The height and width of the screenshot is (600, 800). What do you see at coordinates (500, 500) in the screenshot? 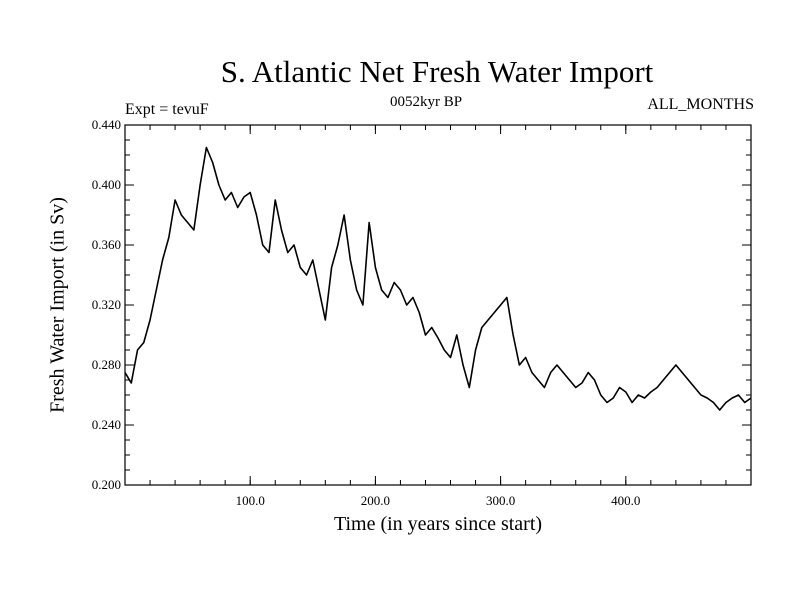
I see `x-tick-label: 300.0` at bounding box center [500, 500].